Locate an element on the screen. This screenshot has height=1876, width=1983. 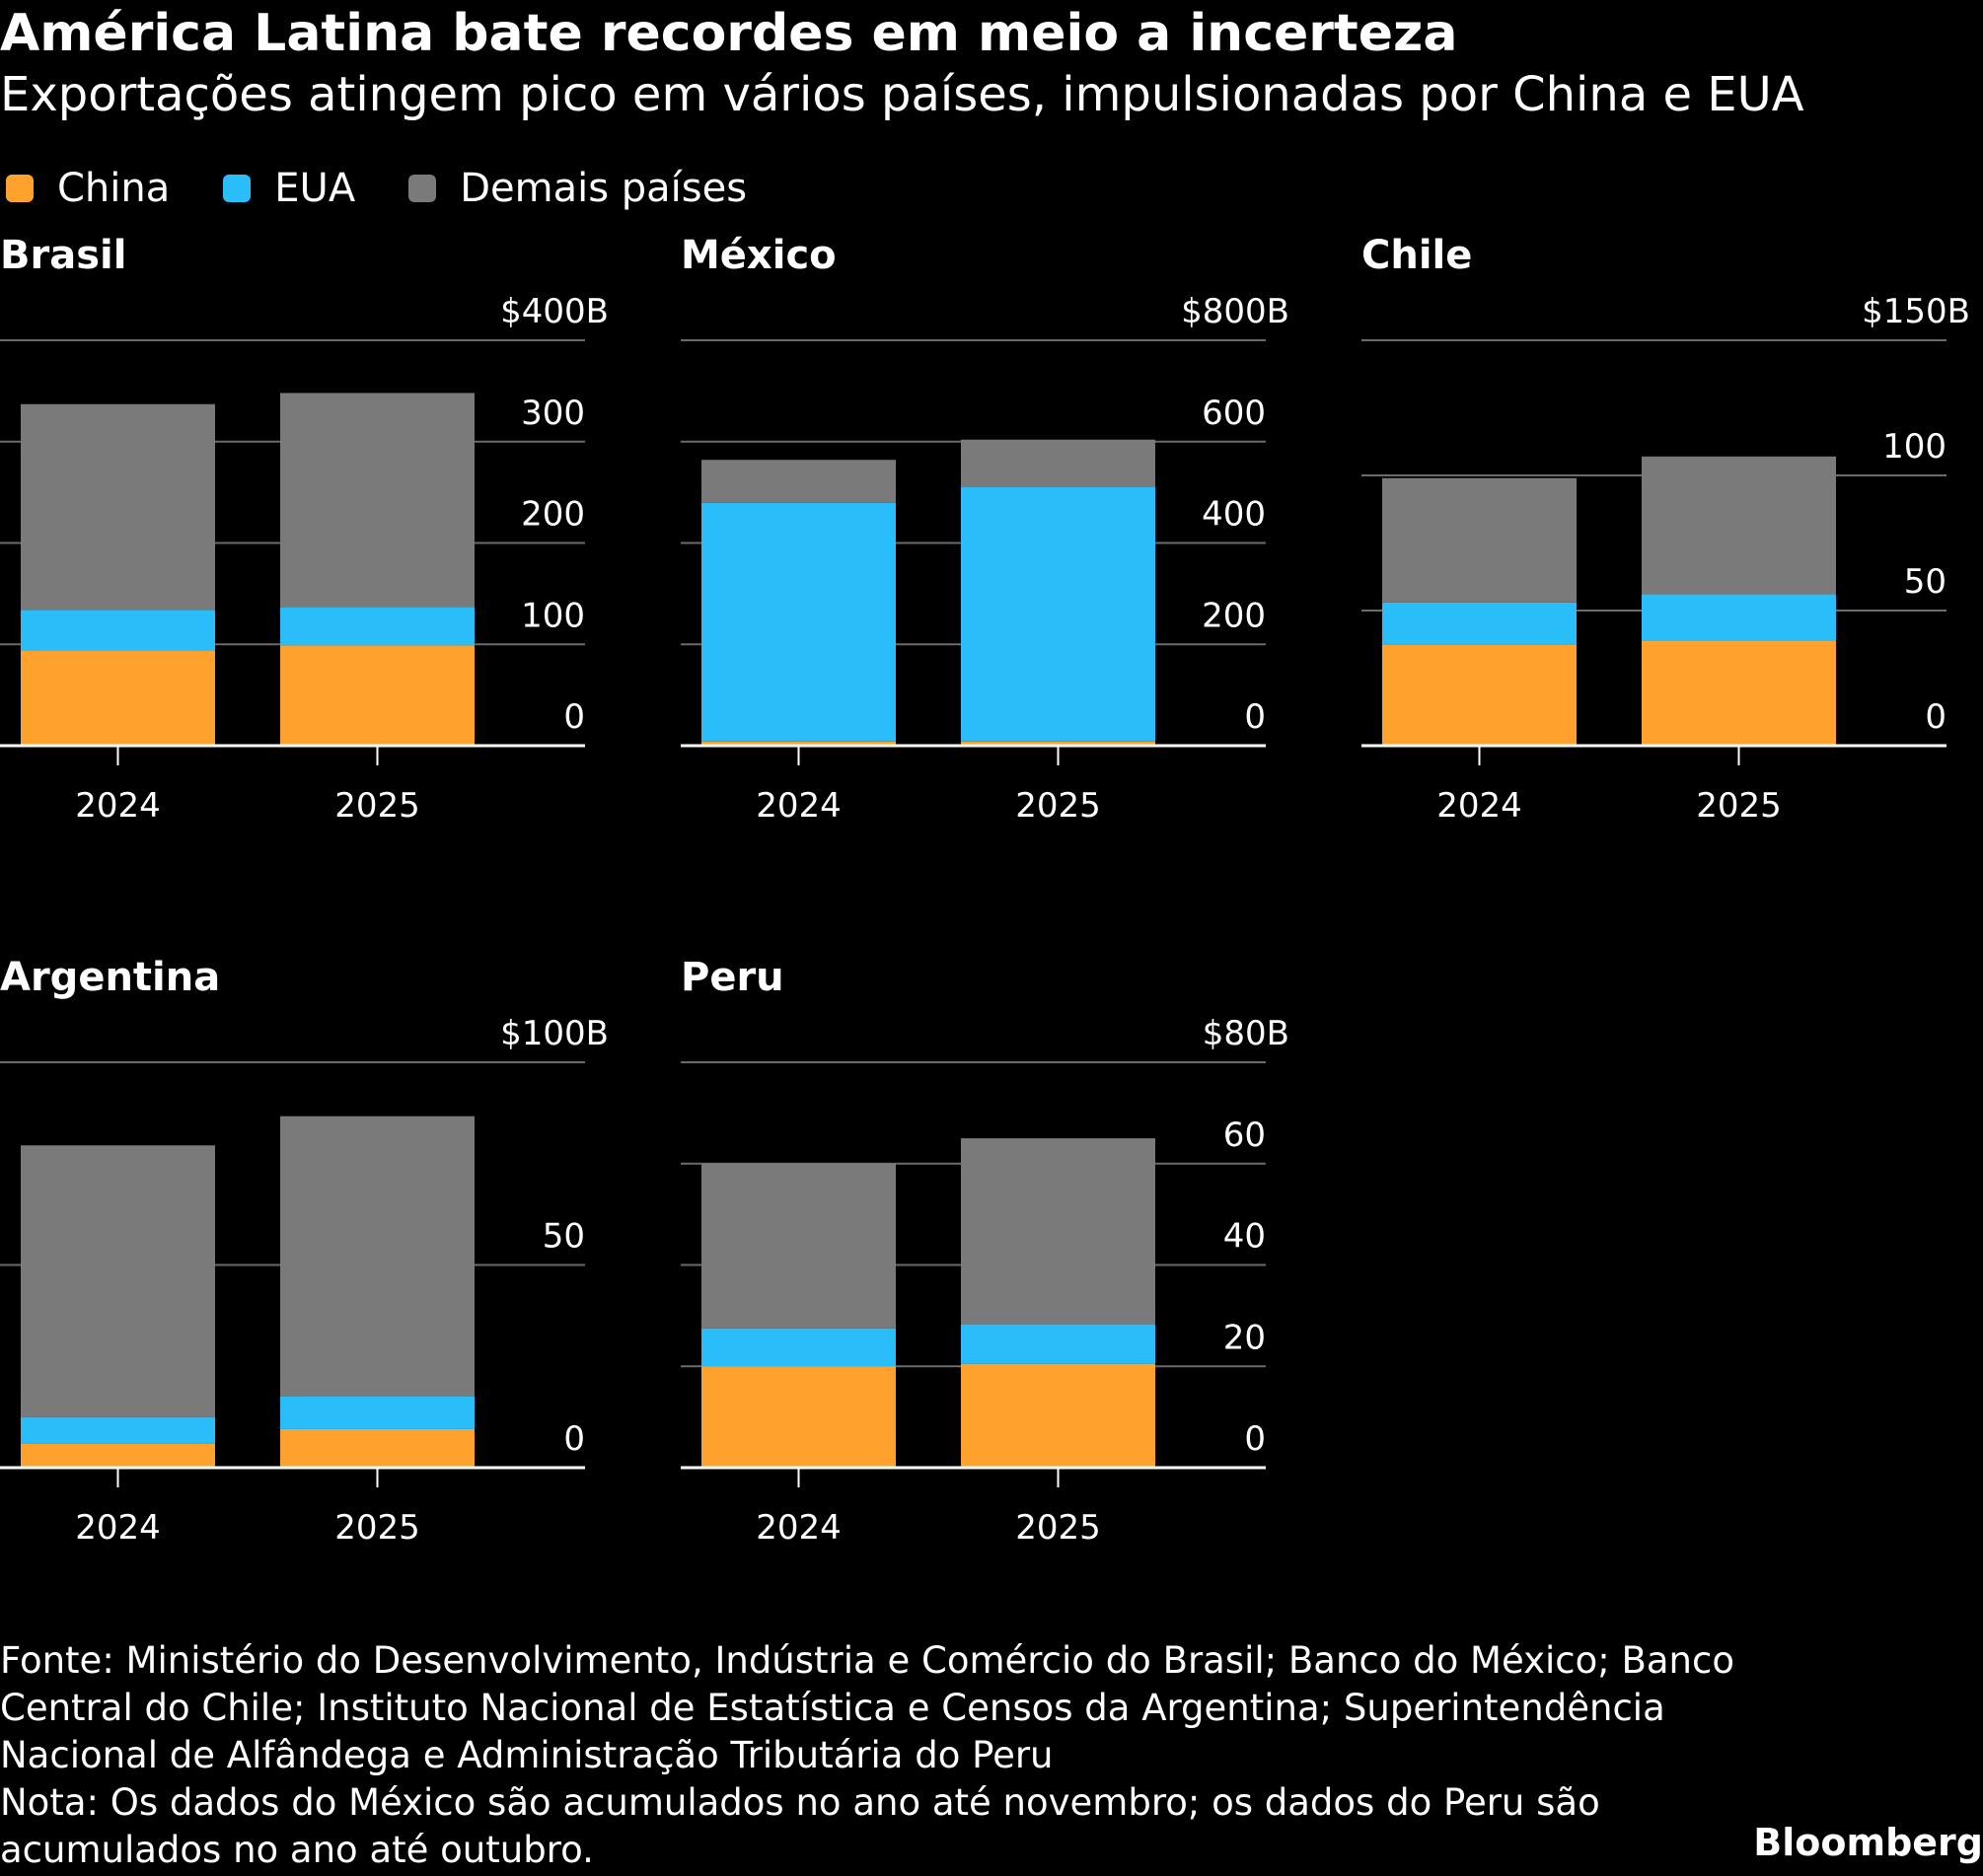
y-tick-label: 600 is located at coordinates (1234, 413).